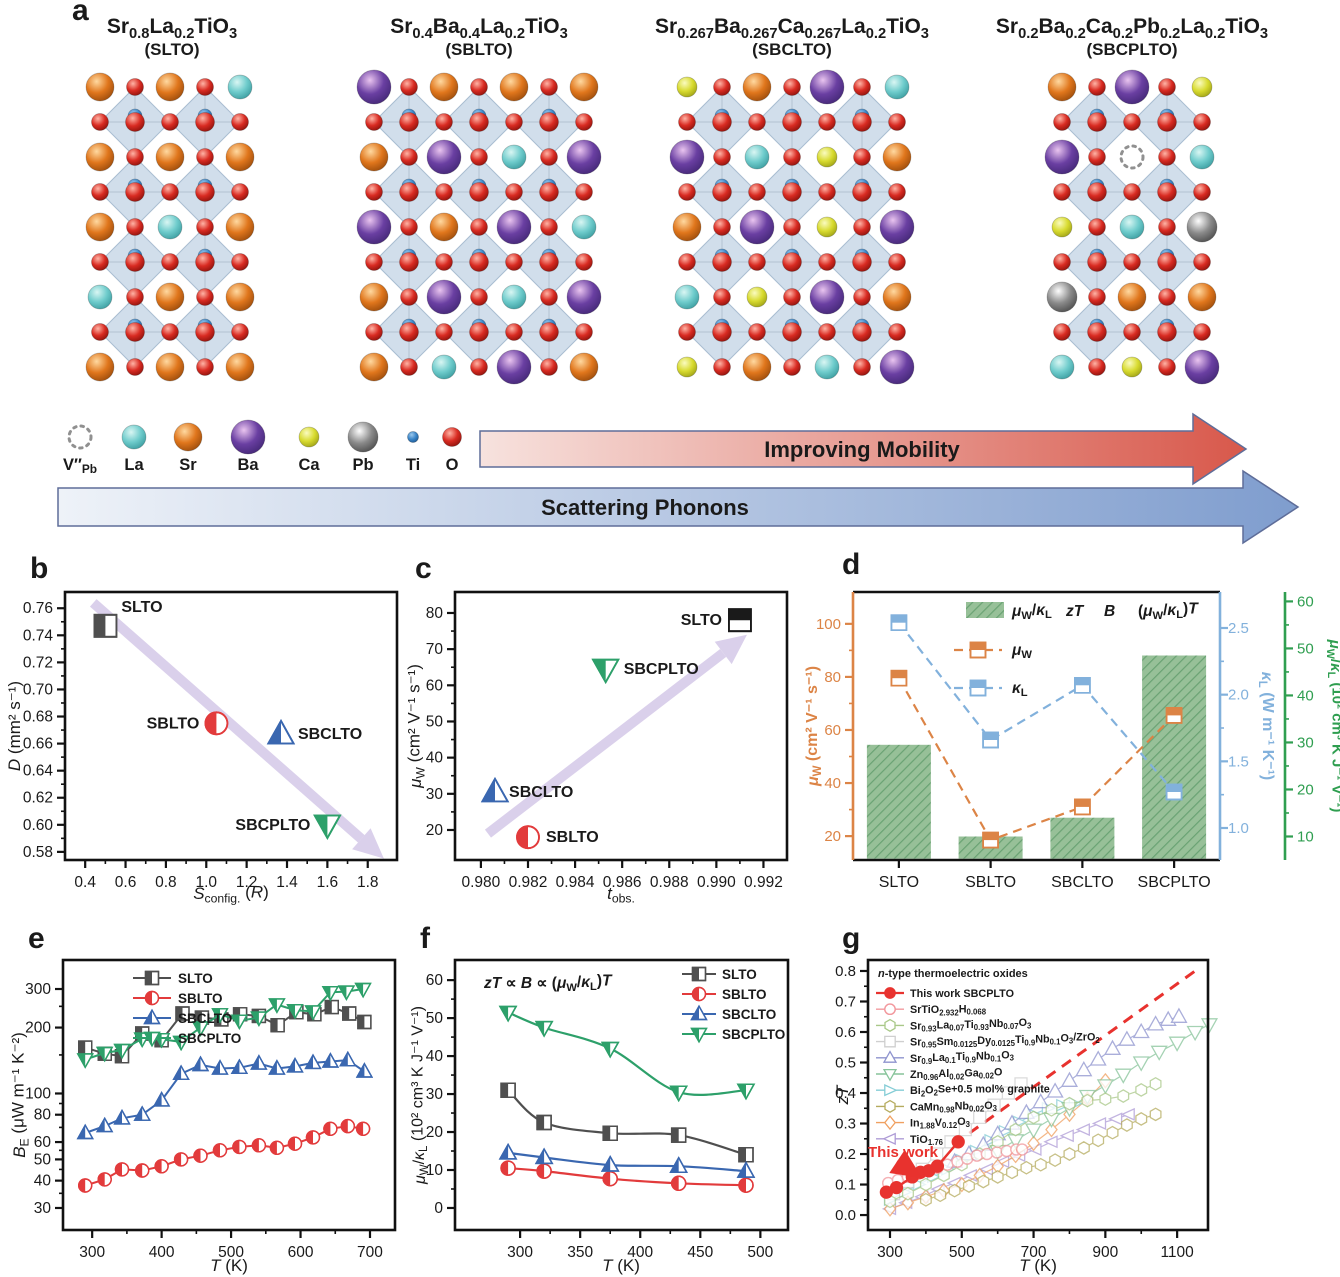 This screenshot has width=1340, height=1277. I want to click on svg-text: SLTO, so click(739, 974).